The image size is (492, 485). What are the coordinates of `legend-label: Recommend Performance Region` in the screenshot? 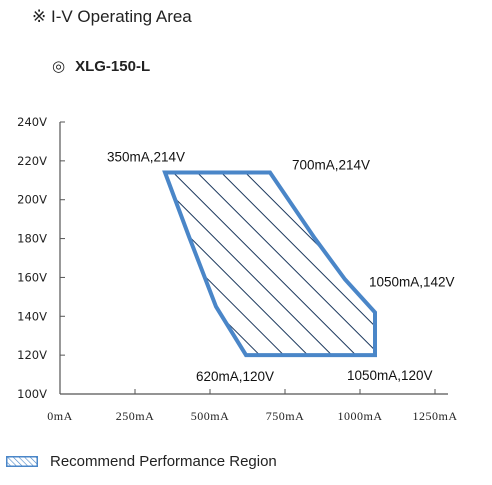 It's located at (163, 461).